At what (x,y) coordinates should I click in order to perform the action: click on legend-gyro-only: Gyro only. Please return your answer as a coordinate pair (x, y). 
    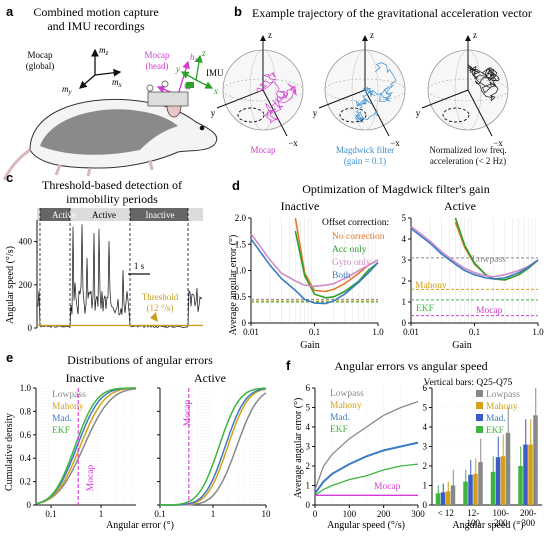
    Looking at the image, I should click on (351, 263).